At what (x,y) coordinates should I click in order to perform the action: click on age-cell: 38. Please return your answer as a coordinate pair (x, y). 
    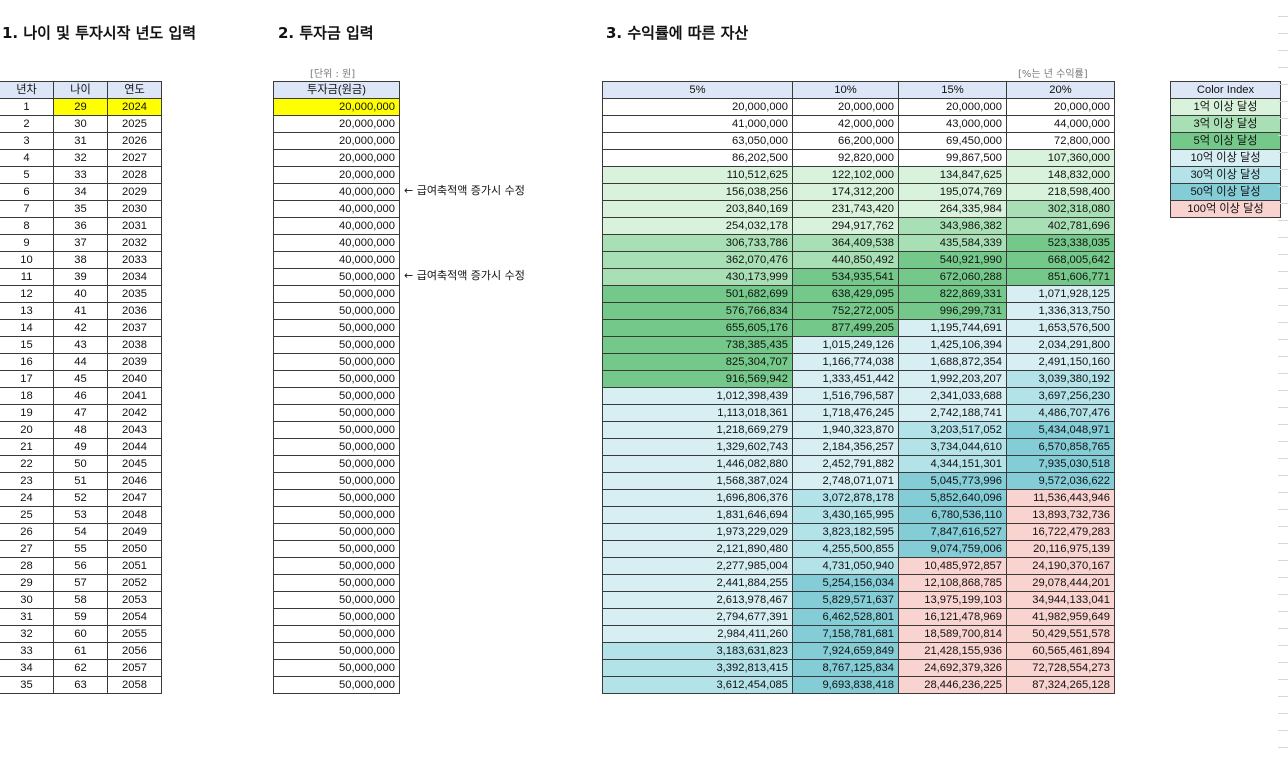
    Looking at the image, I should click on (80, 260).